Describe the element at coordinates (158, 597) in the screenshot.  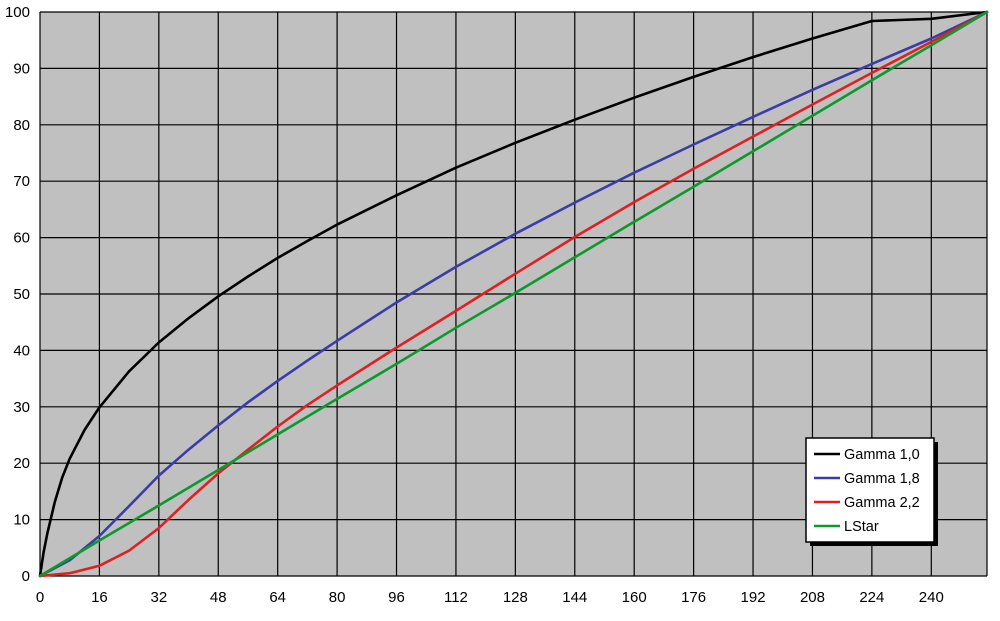
I see `x-tick-label-32: 32` at that location.